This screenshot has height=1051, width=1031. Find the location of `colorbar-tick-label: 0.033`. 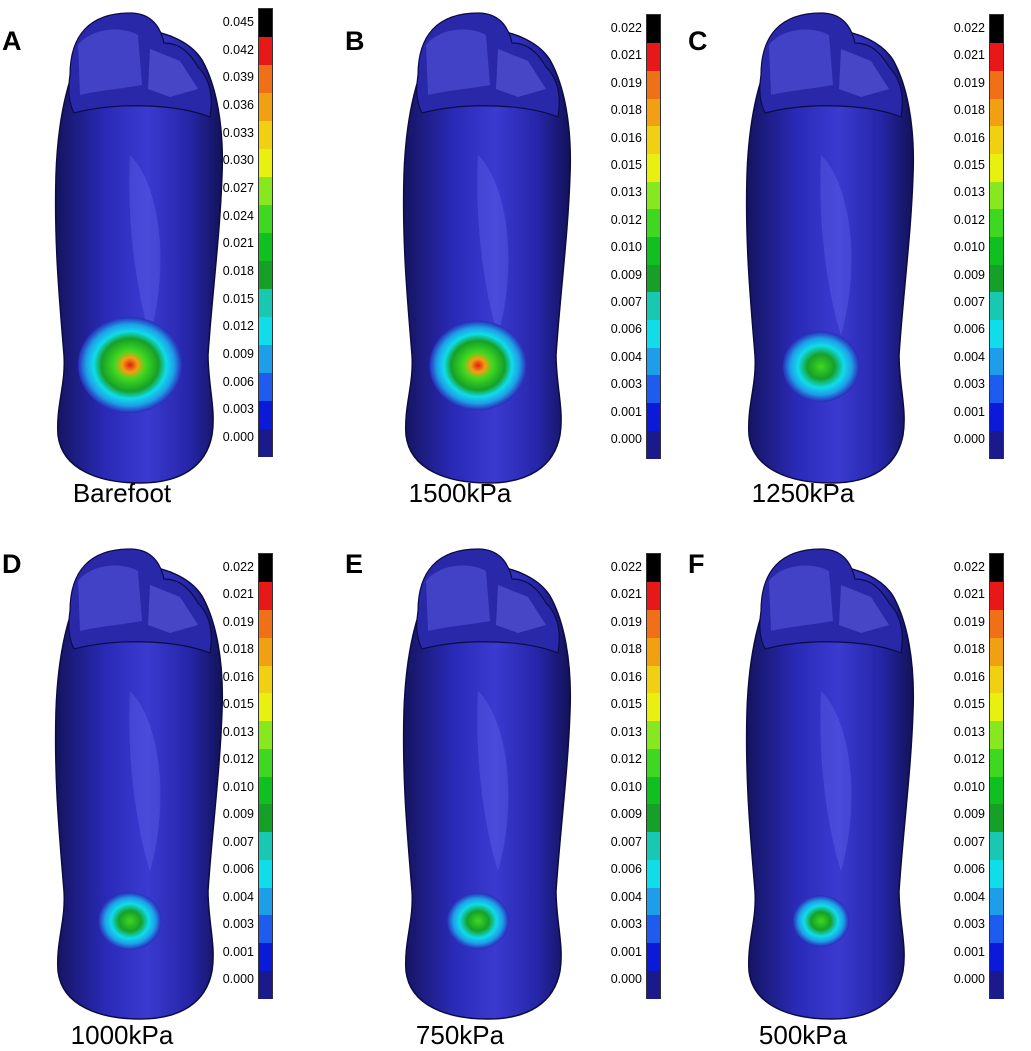

colorbar-tick-label: 0.033 is located at coordinates (238, 132).